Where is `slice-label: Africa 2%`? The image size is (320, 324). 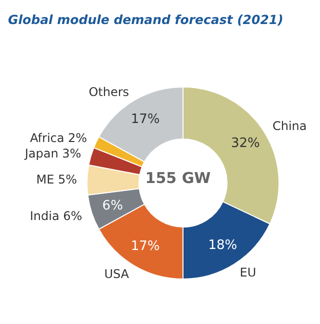
slice-label: Africa 2% is located at coordinates (59, 137).